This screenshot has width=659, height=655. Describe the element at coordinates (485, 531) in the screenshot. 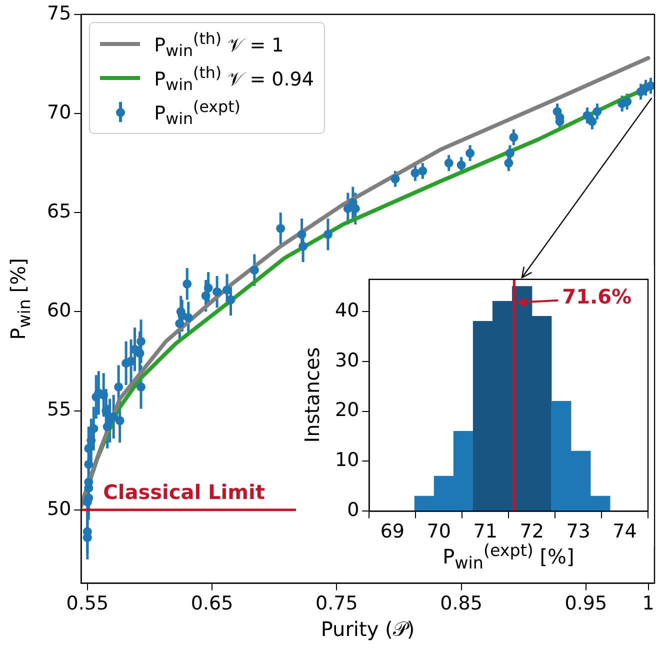

I see `x-tick-label: 71` at that location.